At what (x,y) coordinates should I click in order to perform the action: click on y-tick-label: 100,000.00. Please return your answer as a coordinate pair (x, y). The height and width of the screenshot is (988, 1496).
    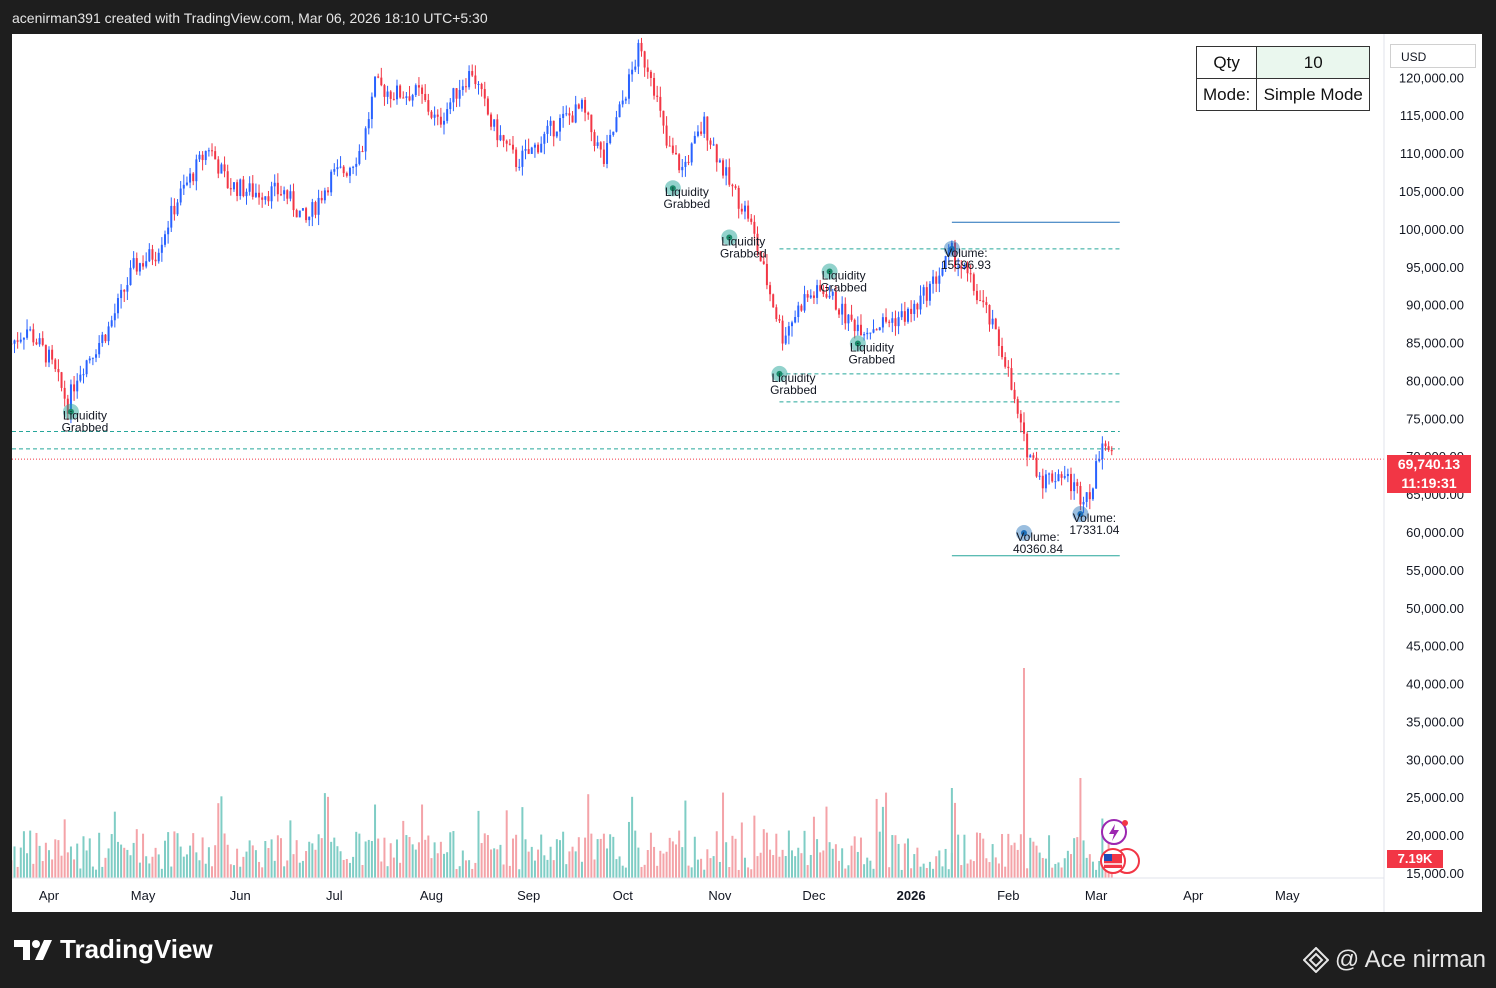
    Looking at the image, I should click on (1431, 229).